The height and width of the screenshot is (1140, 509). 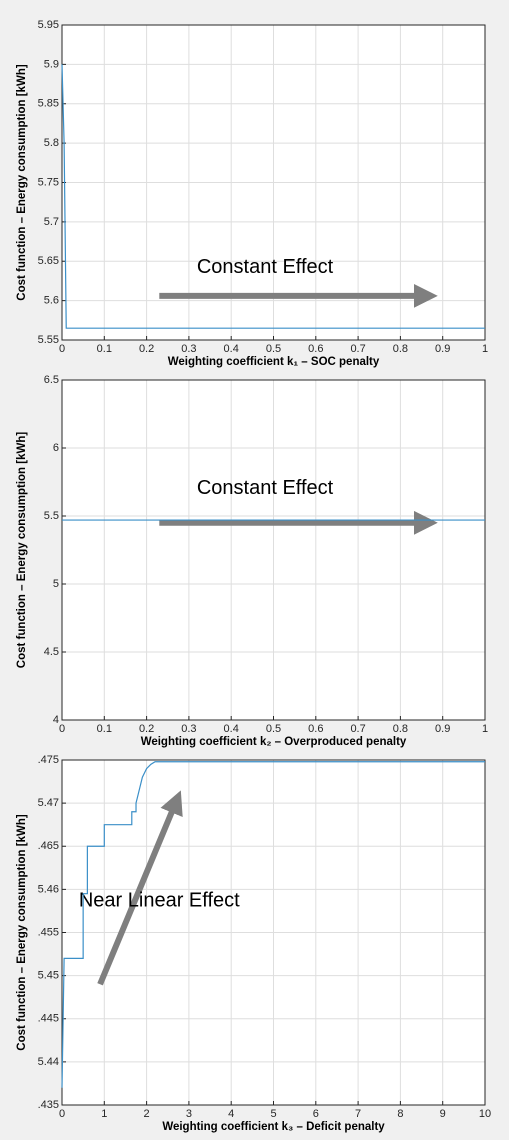 What do you see at coordinates (159, 901) in the screenshot?
I see `annotation: Near Linear Effect` at bounding box center [159, 901].